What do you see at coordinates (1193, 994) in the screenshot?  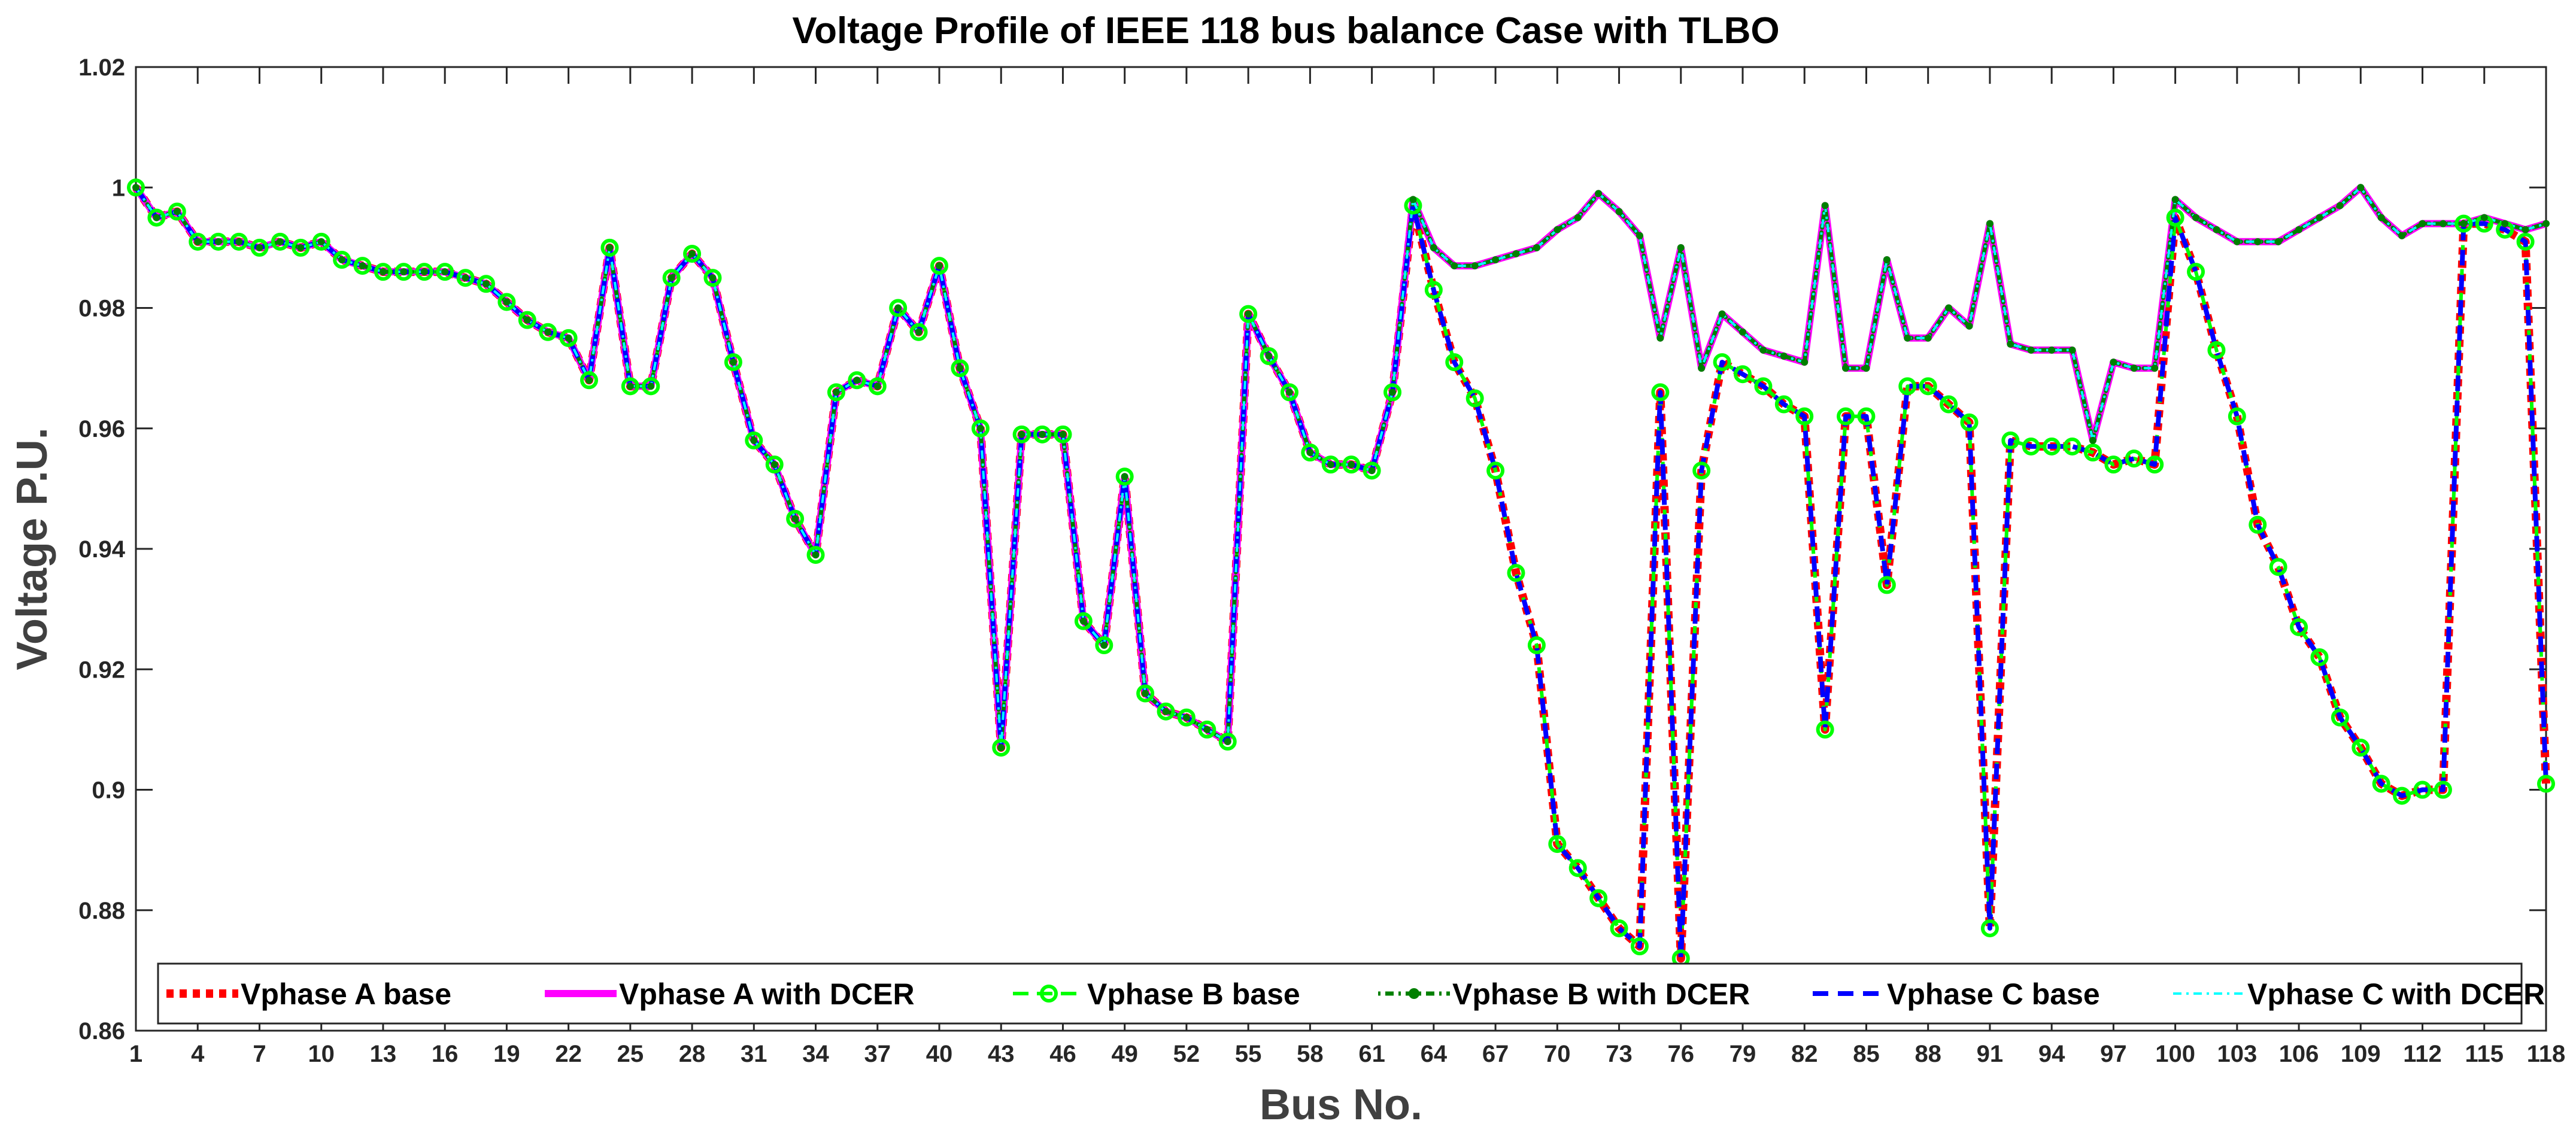 I see `legend-label: Vphase B base` at bounding box center [1193, 994].